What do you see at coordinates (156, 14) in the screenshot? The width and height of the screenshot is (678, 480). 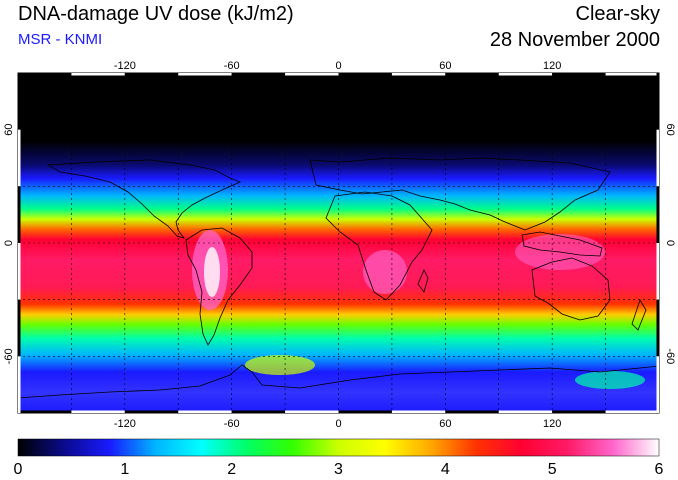 I see `map-title: DNA-damage UV dose (kJ/m2)` at bounding box center [156, 14].